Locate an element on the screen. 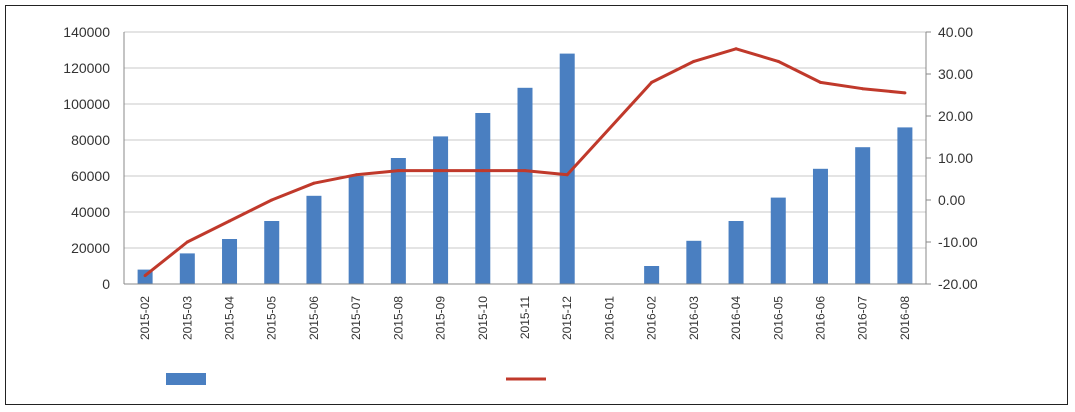 The width and height of the screenshot is (1075, 412). x-tick-label: 2016-01 is located at coordinates (609, 318).